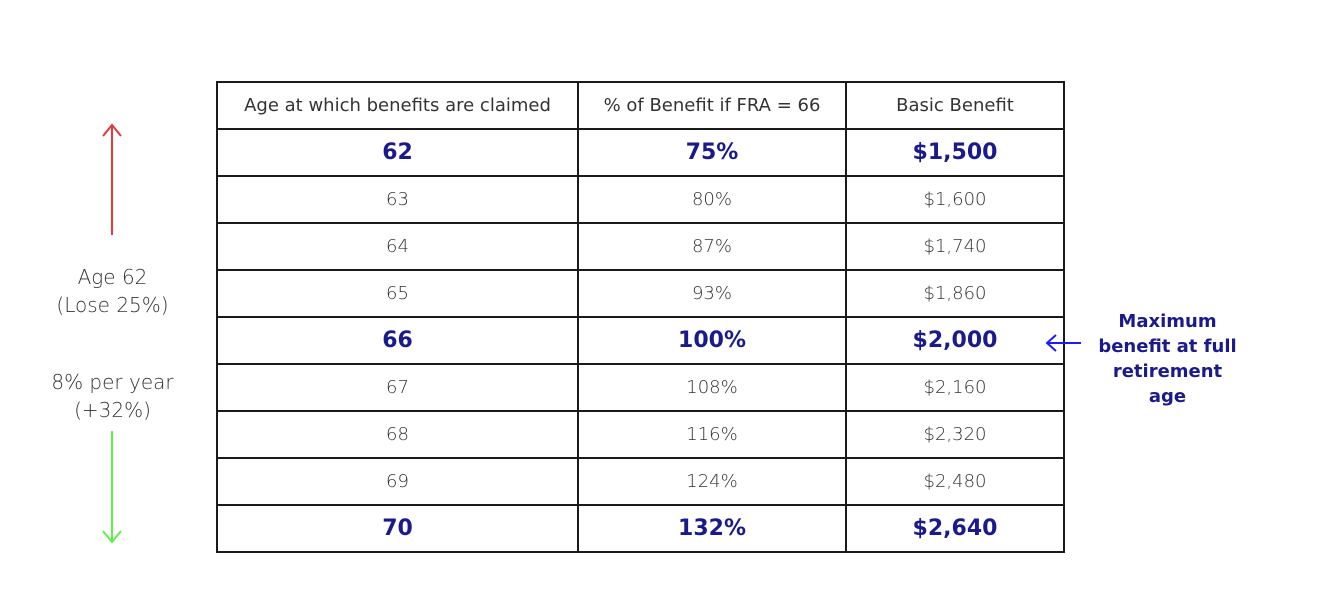 The image size is (1320, 600). I want to click on table-row: 62 75% $1,500, so click(640, 152).